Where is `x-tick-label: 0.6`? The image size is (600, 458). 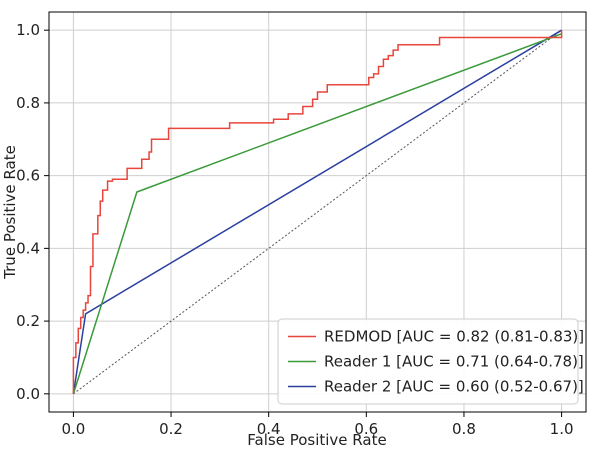 x-tick-label: 0.6 is located at coordinates (366, 429).